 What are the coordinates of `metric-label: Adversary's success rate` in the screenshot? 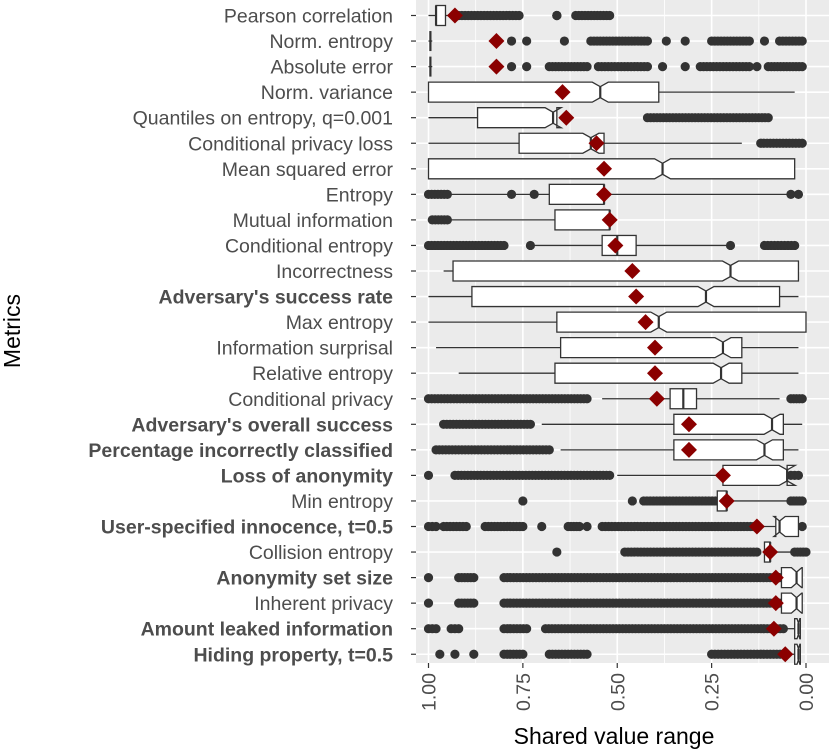 It's located at (276, 298).